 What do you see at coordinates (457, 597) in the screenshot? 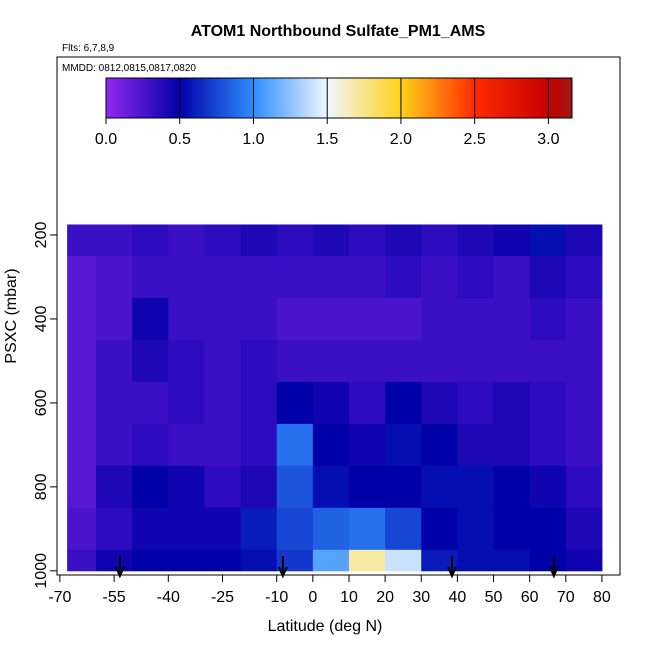
I see `x-tick-label: 40` at bounding box center [457, 597].